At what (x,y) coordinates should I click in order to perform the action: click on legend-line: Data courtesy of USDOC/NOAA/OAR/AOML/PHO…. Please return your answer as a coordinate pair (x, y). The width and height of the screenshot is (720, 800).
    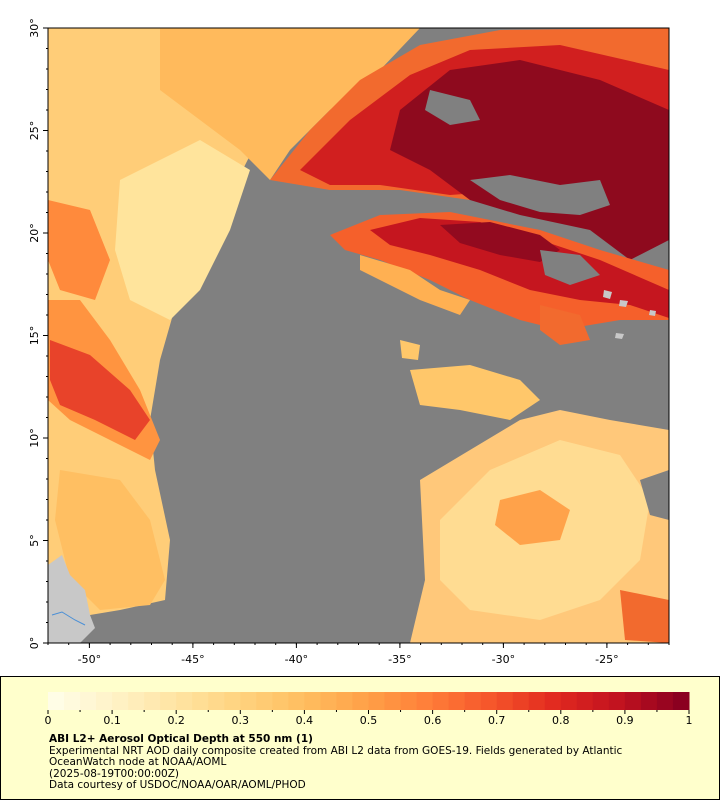
    Looking at the image, I should click on (177, 785).